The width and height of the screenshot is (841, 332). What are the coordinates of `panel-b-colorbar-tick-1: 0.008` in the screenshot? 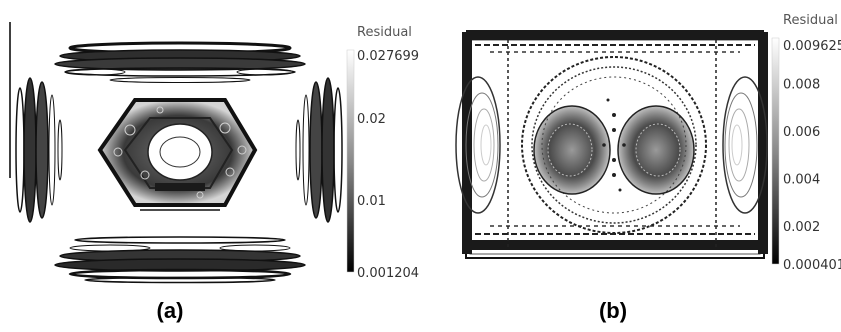 It's located at (801, 85).